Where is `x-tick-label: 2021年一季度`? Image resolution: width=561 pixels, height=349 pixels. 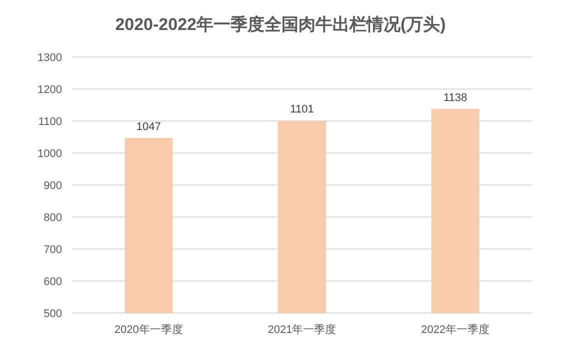 x-tick-label: 2021年一季度 is located at coordinates (302, 329).